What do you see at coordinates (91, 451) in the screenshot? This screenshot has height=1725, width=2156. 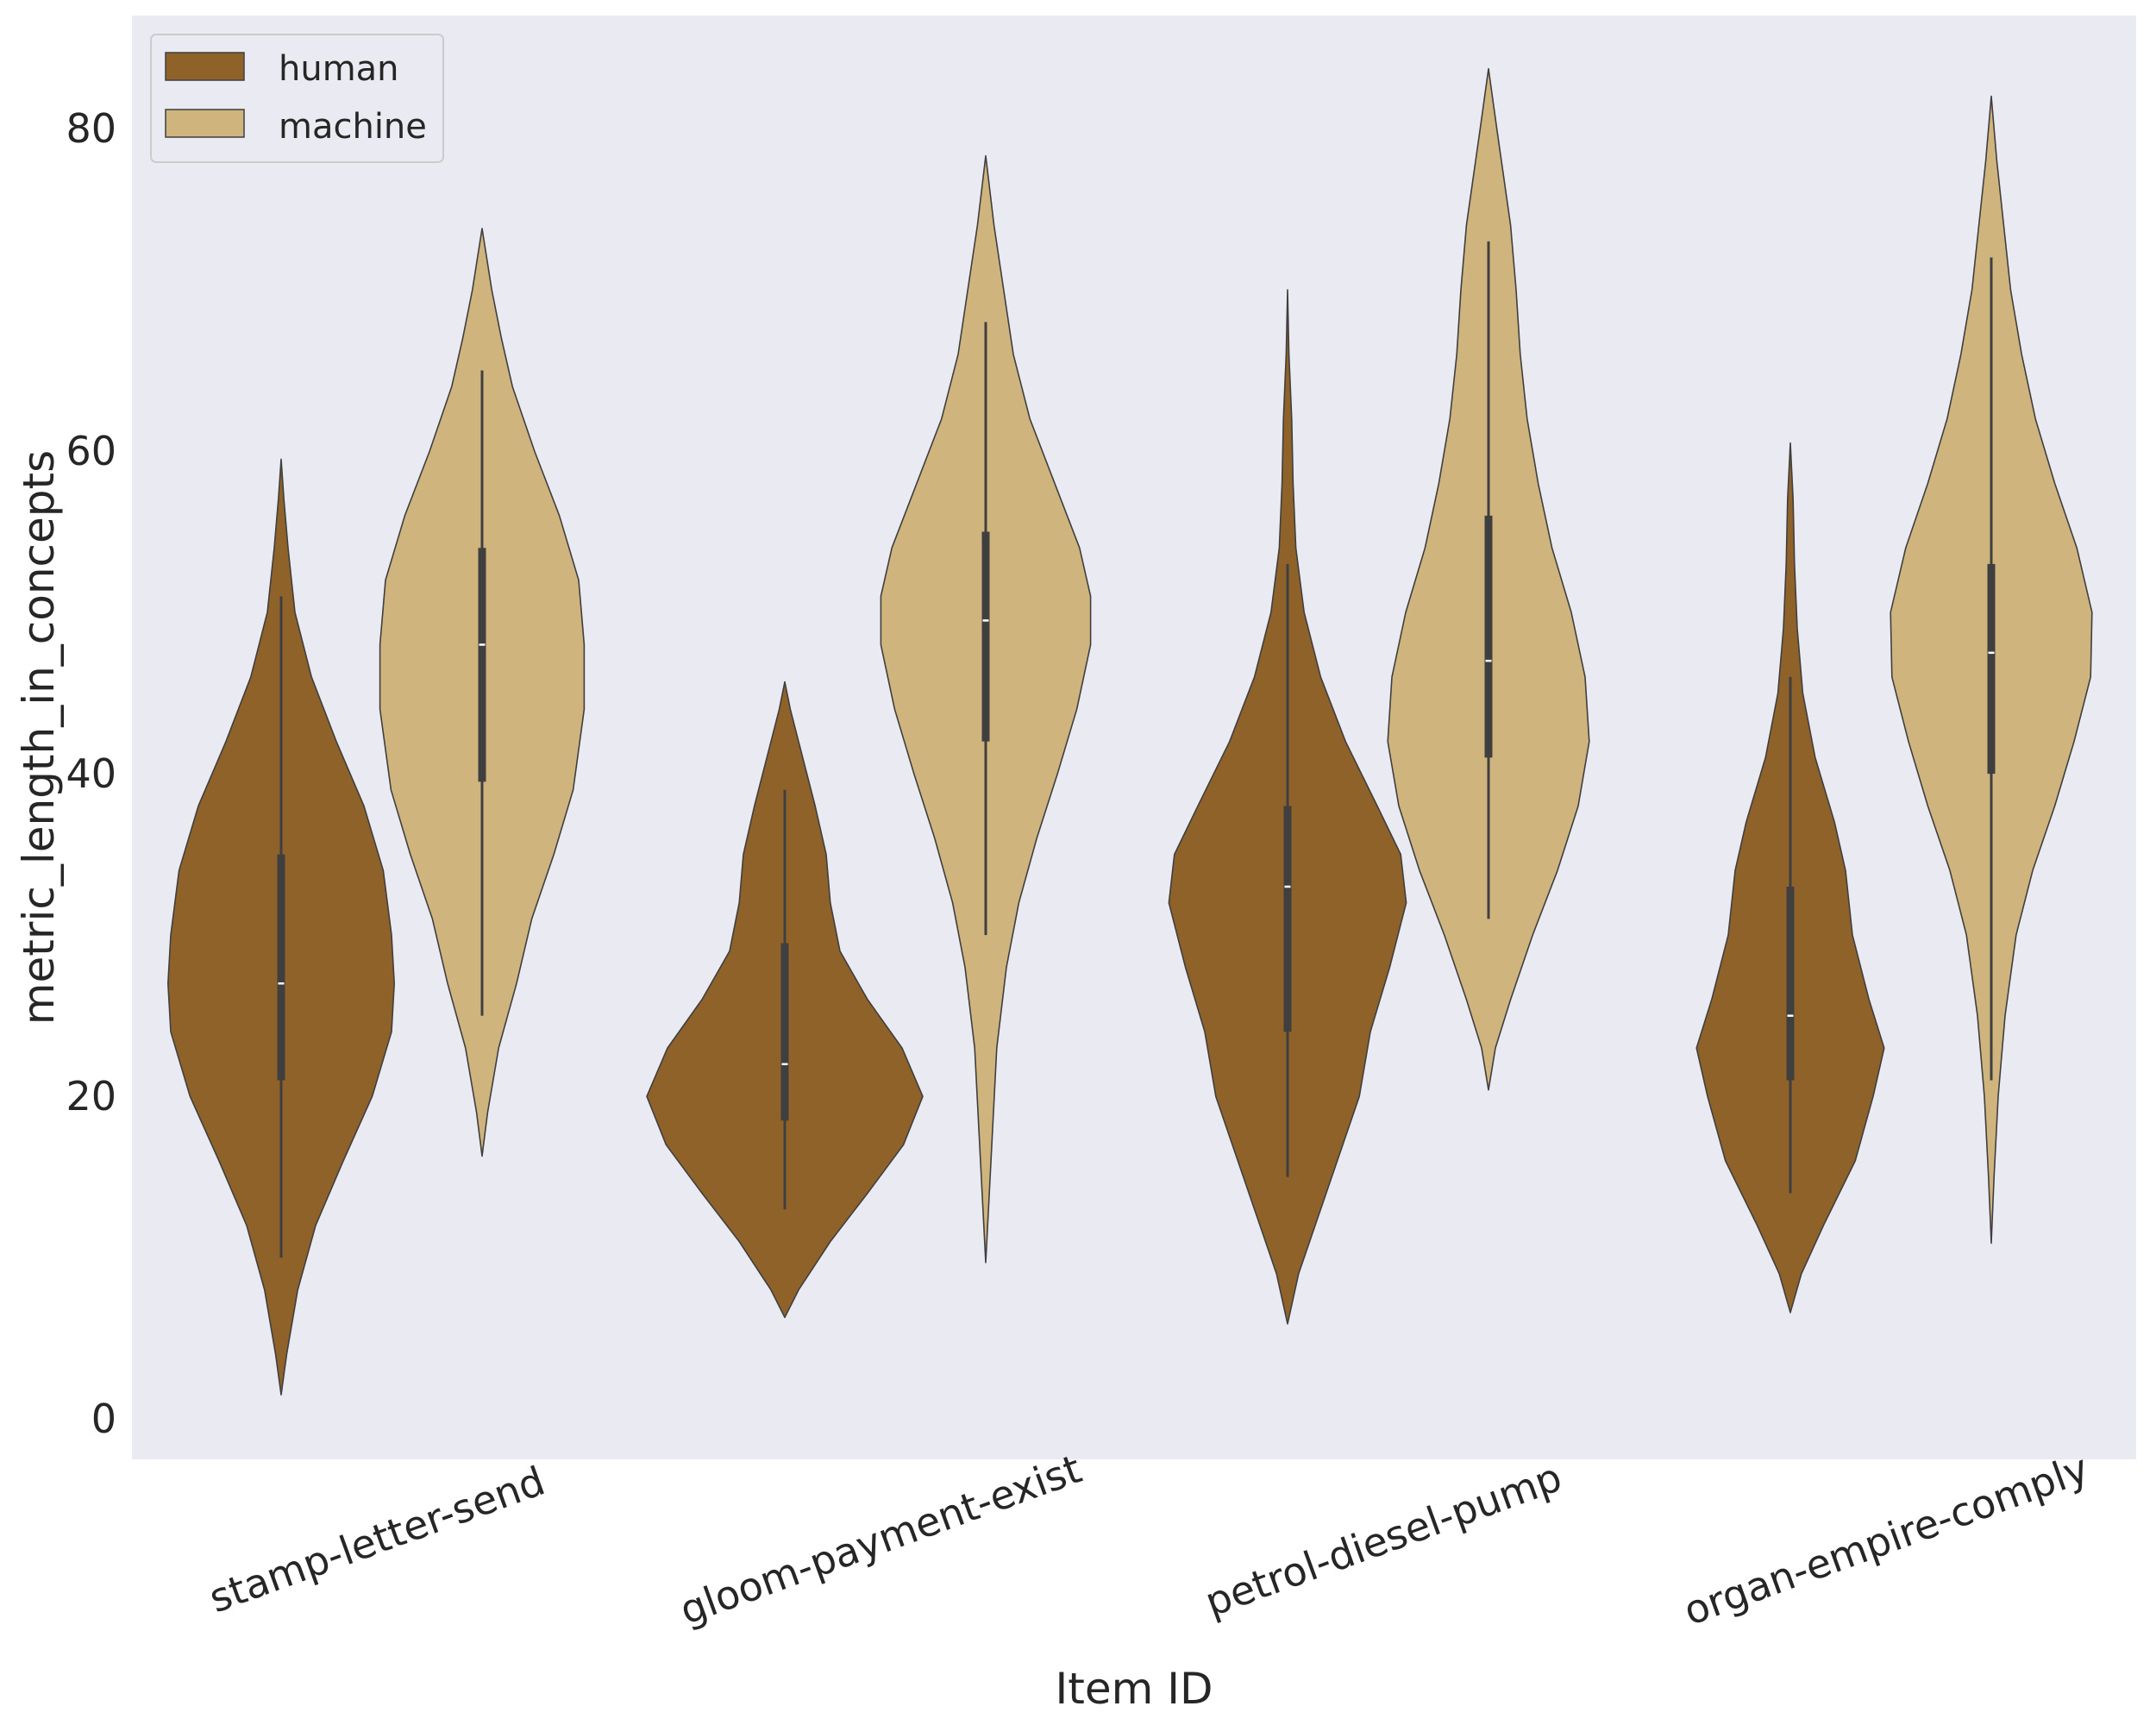 I see `y-tick-label: 60` at bounding box center [91, 451].